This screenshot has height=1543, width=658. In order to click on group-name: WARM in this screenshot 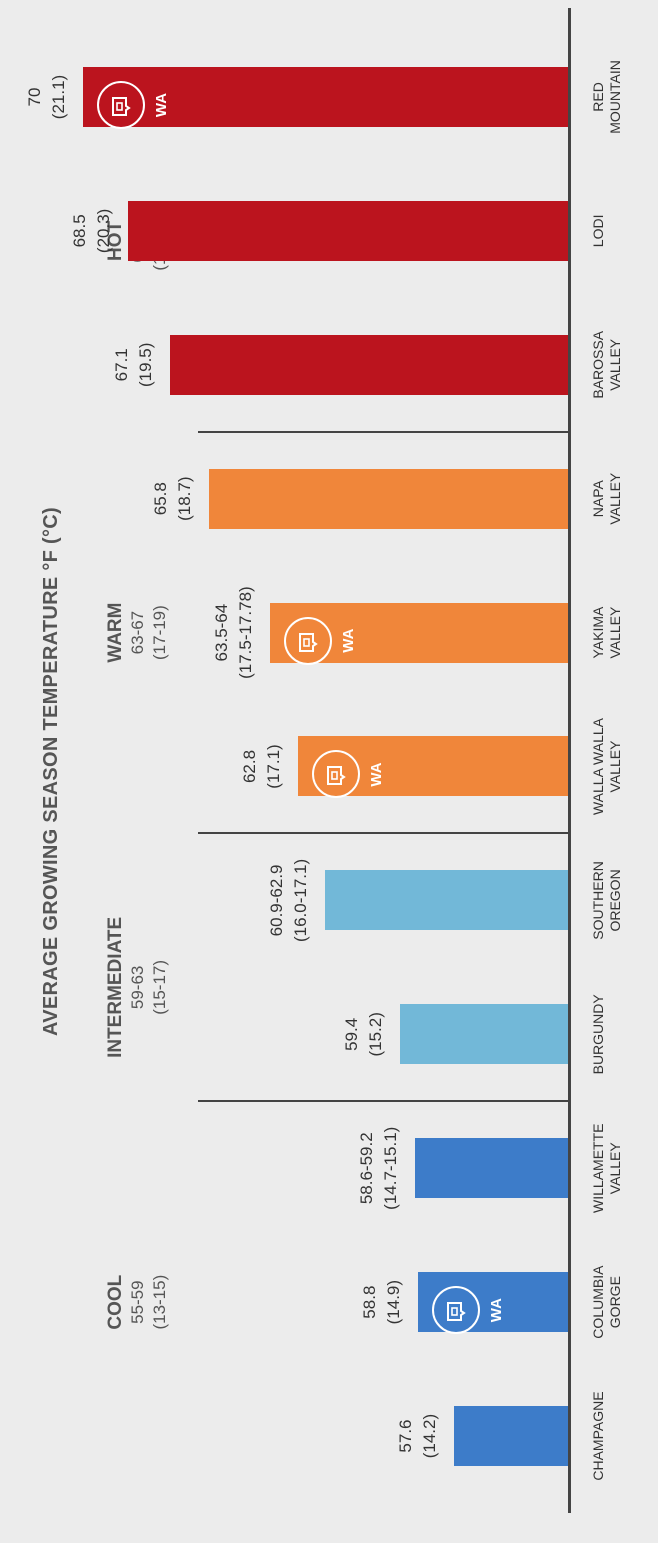, I will do `click(115, 632)`.